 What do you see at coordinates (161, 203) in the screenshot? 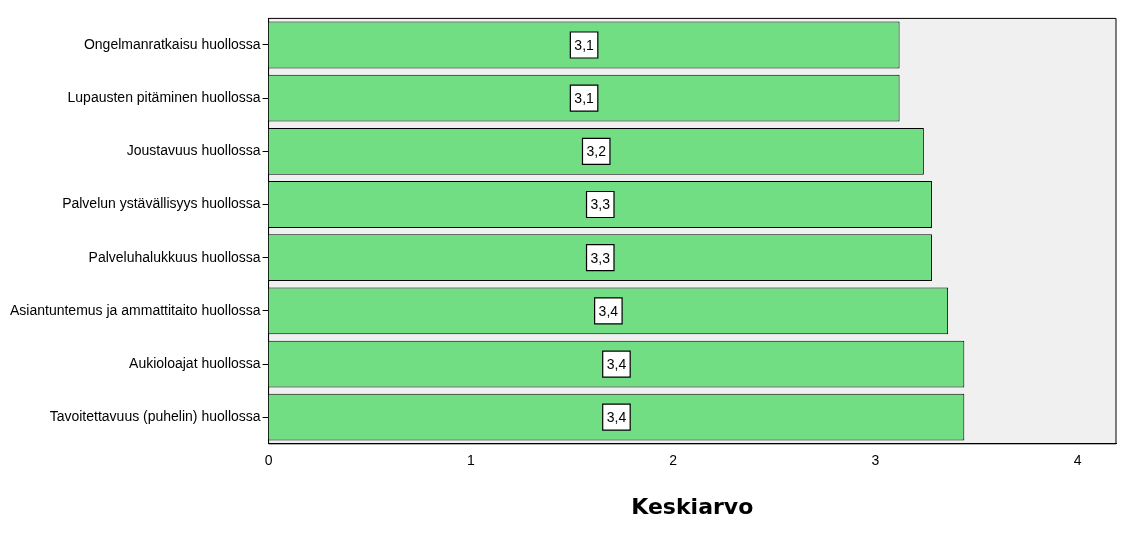
I see `y-tick-label: Palvelun ystävällisyys huollossa` at bounding box center [161, 203].